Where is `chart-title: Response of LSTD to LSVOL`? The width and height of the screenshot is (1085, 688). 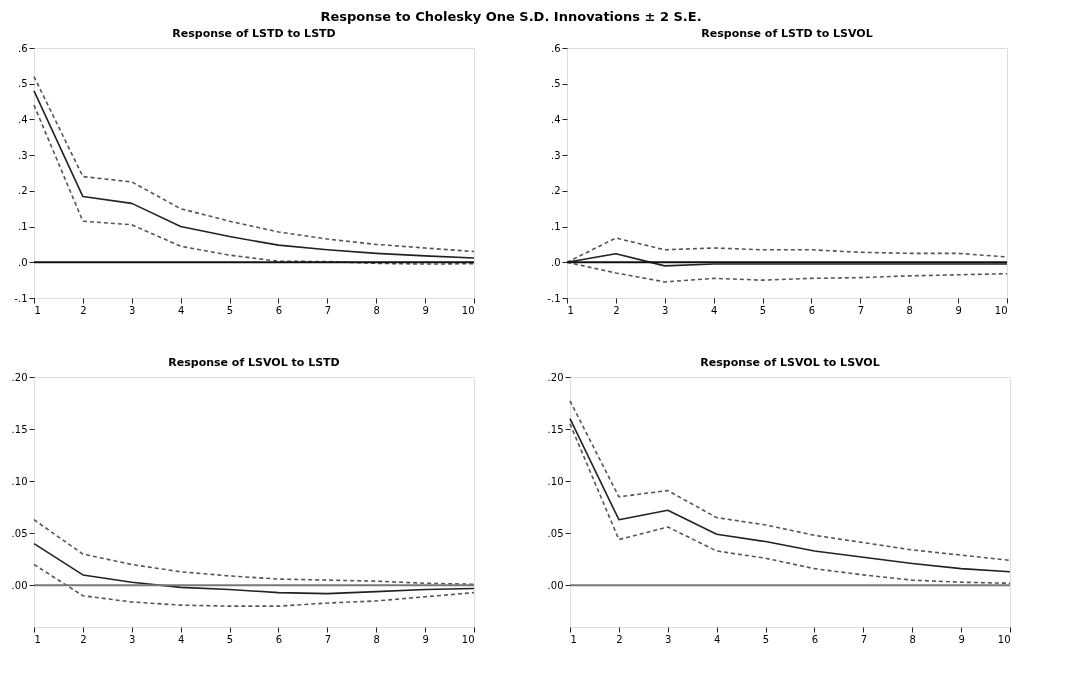 chart-title: Response of LSTD to LSVOL is located at coordinates (787, 33).